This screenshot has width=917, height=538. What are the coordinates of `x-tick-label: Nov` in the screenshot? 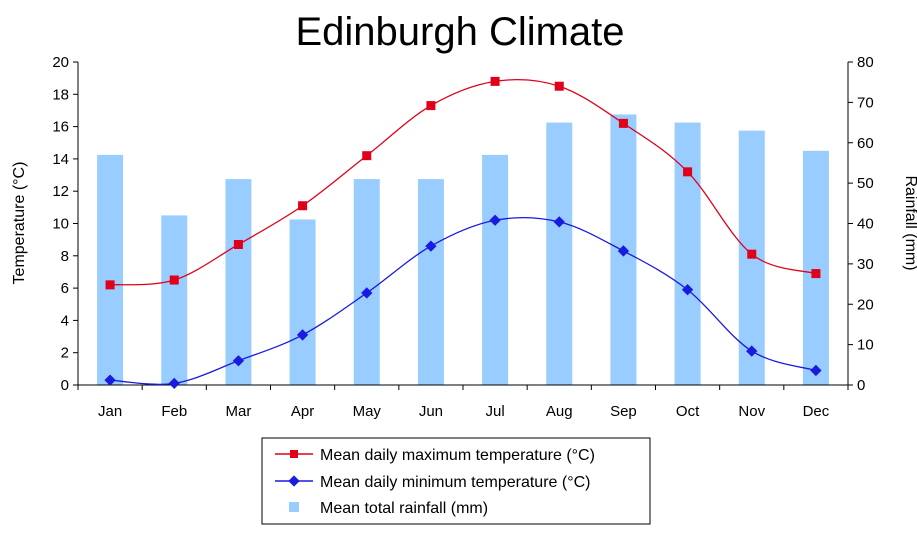 It's located at (751, 411).